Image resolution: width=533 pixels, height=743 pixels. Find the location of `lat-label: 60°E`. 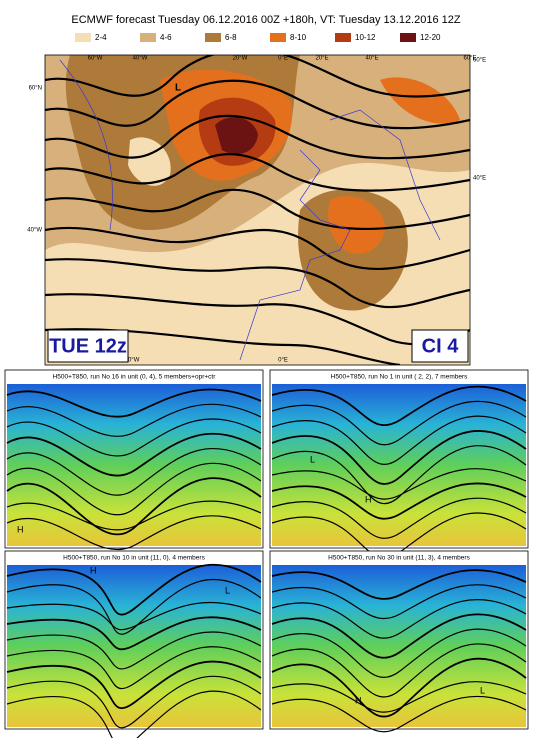

lat-label: 60°E is located at coordinates (479, 61).